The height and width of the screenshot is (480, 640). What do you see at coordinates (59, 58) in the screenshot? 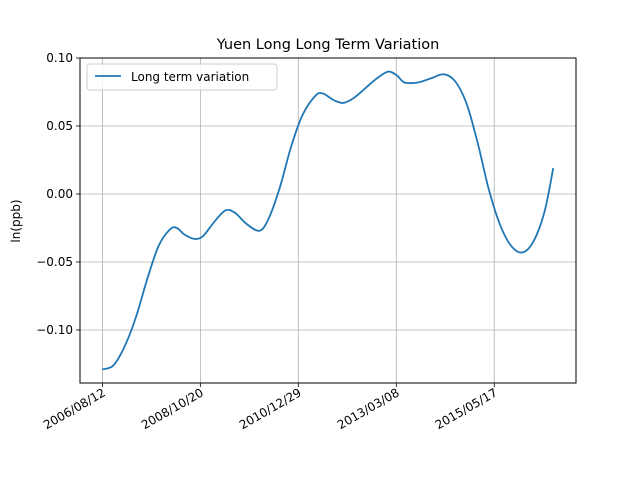
I see `y-tick-label: 0.10` at bounding box center [59, 58].